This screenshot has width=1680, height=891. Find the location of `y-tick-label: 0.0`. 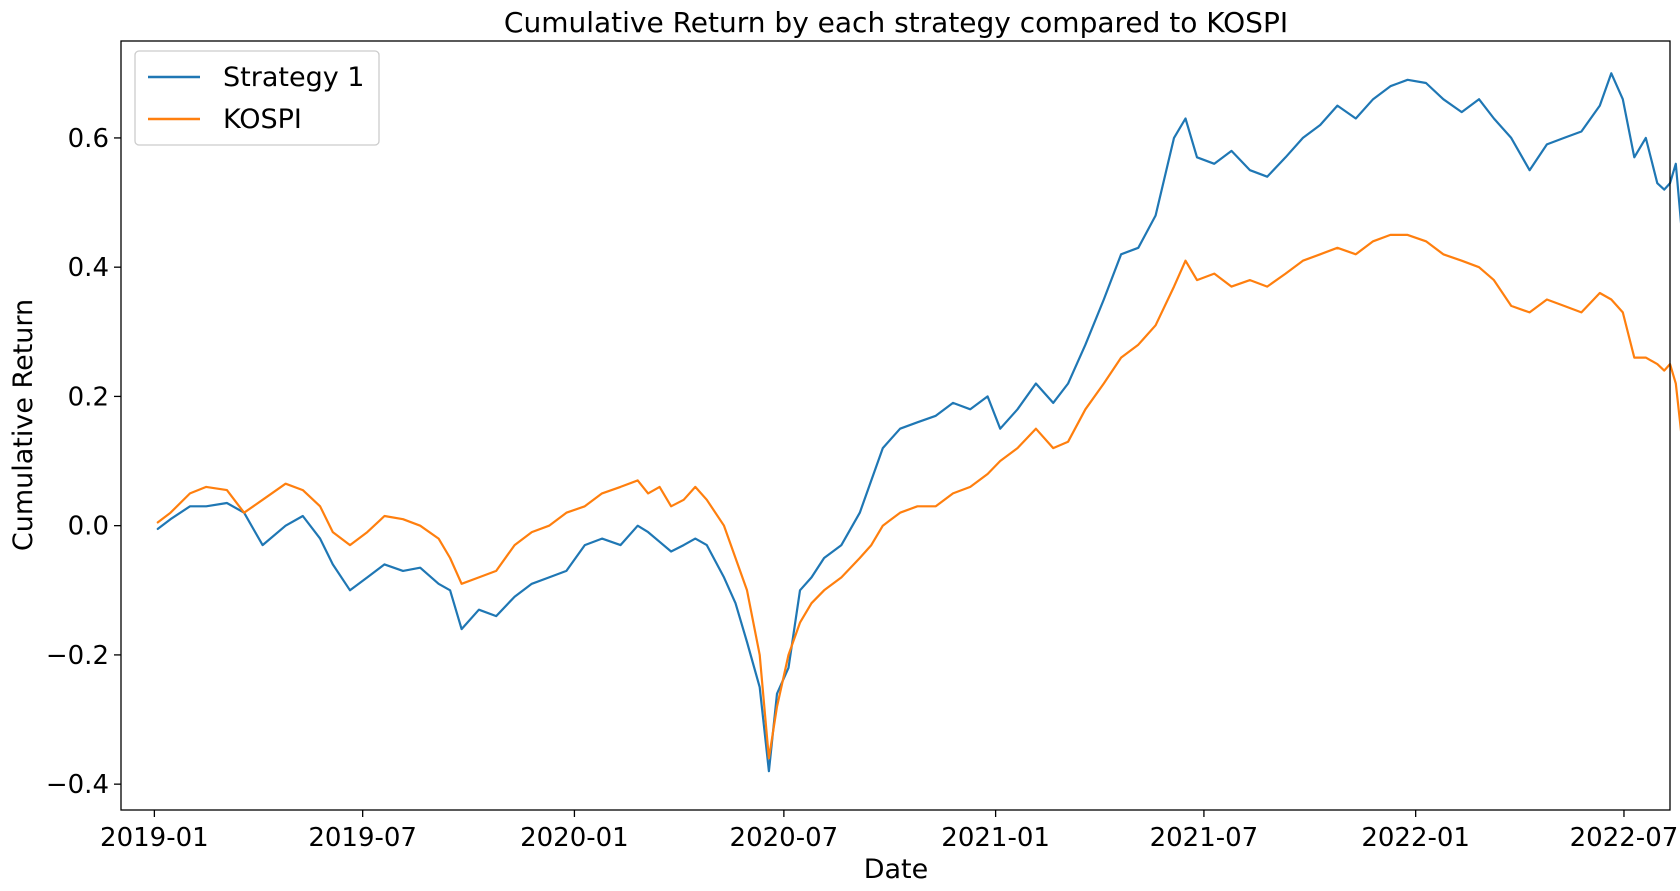

y-tick-label: 0.0 is located at coordinates (88, 527).